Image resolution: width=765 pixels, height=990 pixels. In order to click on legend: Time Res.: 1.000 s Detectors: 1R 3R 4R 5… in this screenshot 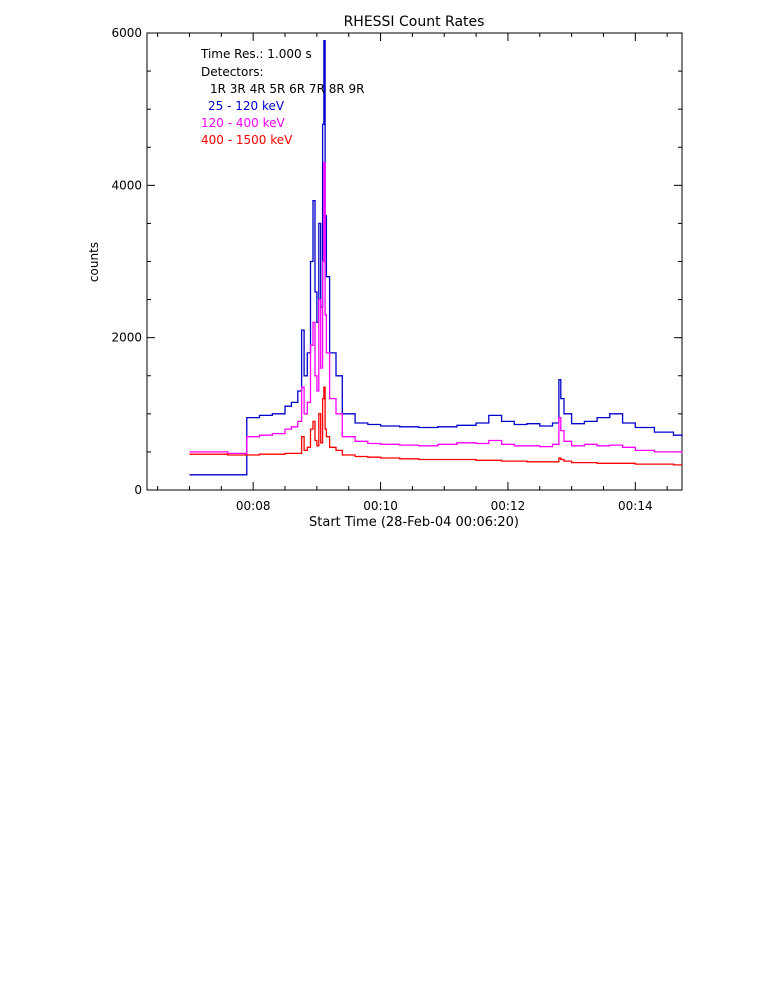, I will do `click(282, 97)`.